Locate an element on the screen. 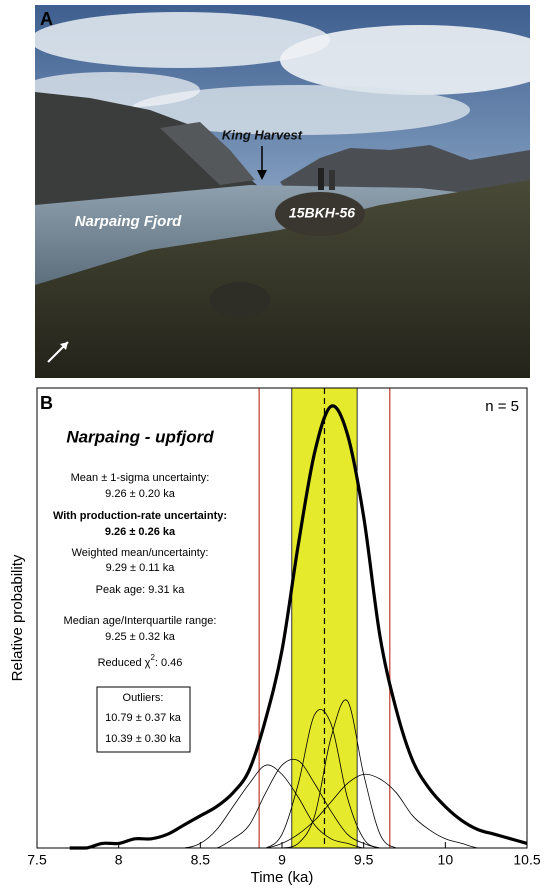  chart-title: Narpaing - upfjord is located at coordinates (140, 436).